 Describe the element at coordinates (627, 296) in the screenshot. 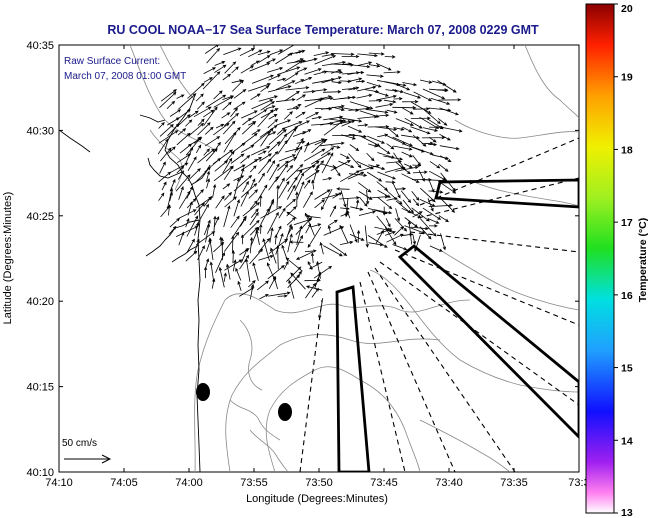

I see `colorbar-tick-label: 16` at that location.